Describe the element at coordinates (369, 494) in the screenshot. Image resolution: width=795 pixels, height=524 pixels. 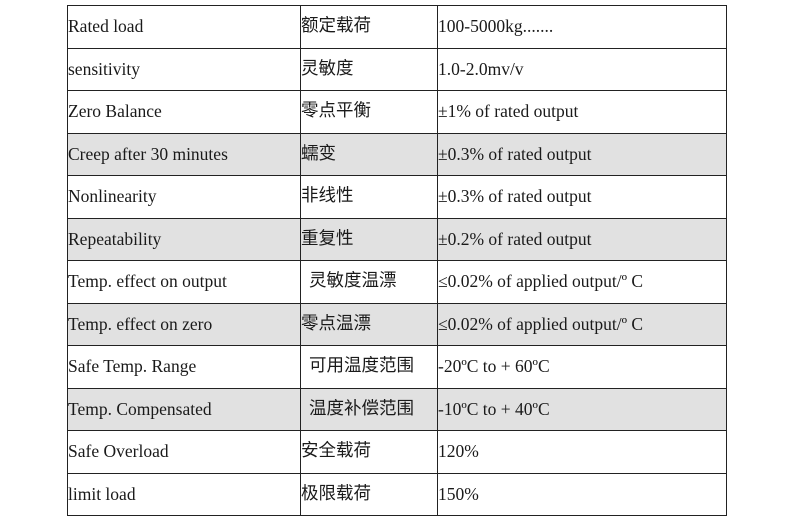
I see `parameter-name-zh: 极限载荷` at that location.